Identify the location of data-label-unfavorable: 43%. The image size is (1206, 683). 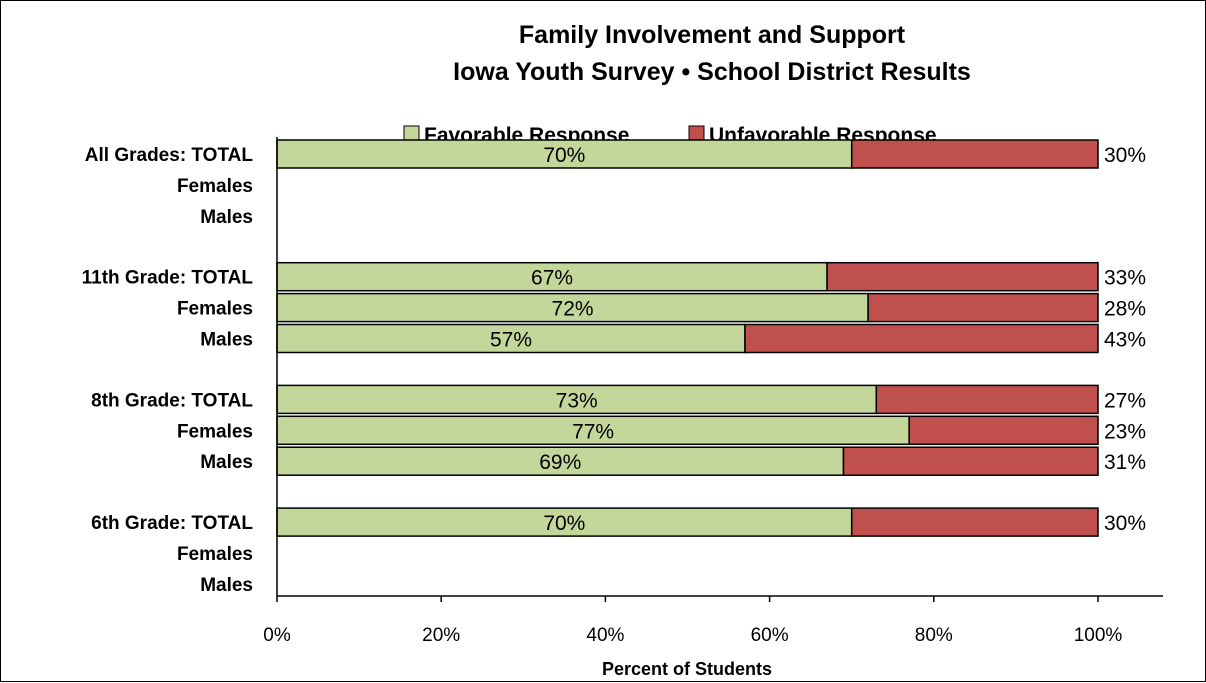
(1125, 340).